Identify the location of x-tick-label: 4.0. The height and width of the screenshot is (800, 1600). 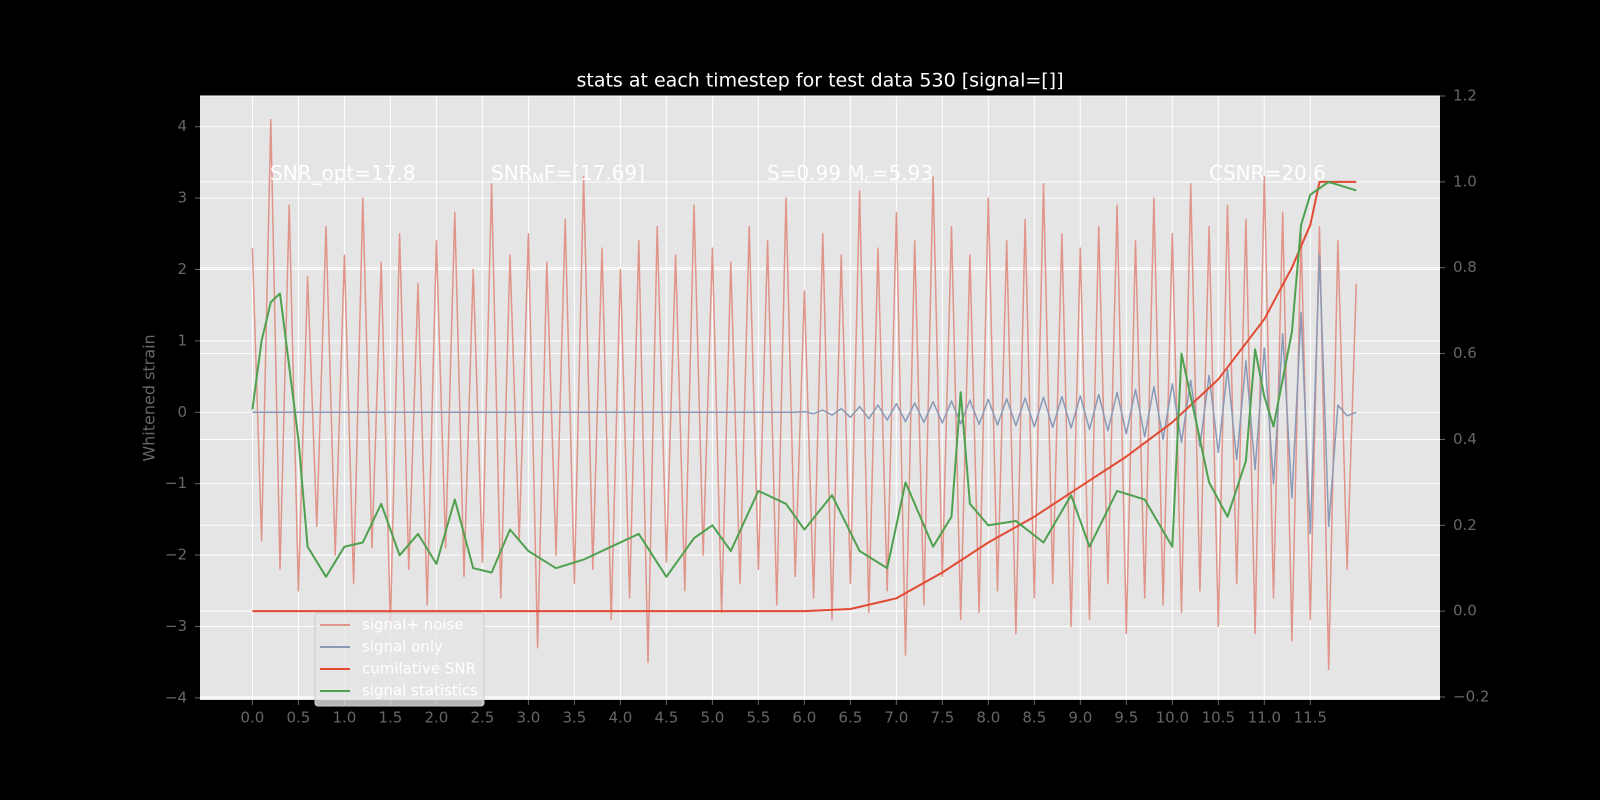
(620, 718).